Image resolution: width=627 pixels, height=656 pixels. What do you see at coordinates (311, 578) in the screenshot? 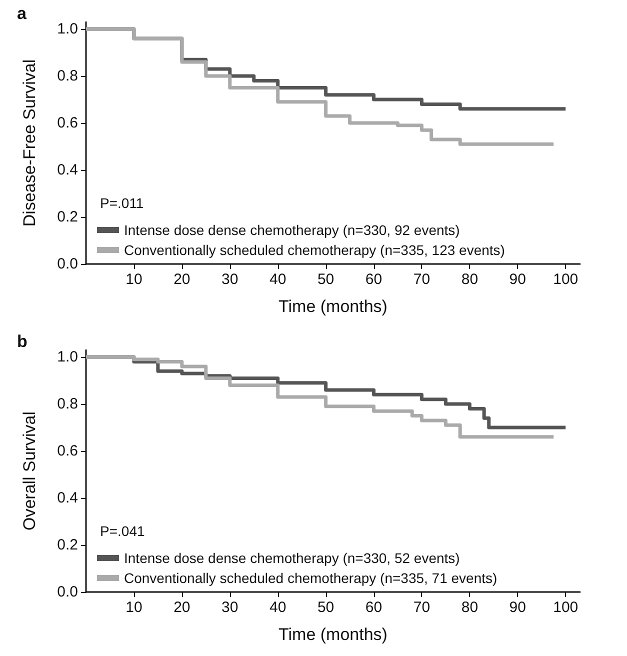
I see `legend-label: Conventionally scheduled chemotherapy (n=335, 71 events)` at bounding box center [311, 578].